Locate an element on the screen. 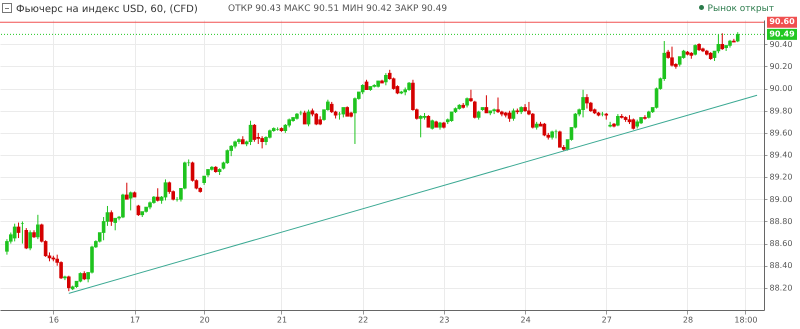  ref-line-label: 90.60 is located at coordinates (782, 21).